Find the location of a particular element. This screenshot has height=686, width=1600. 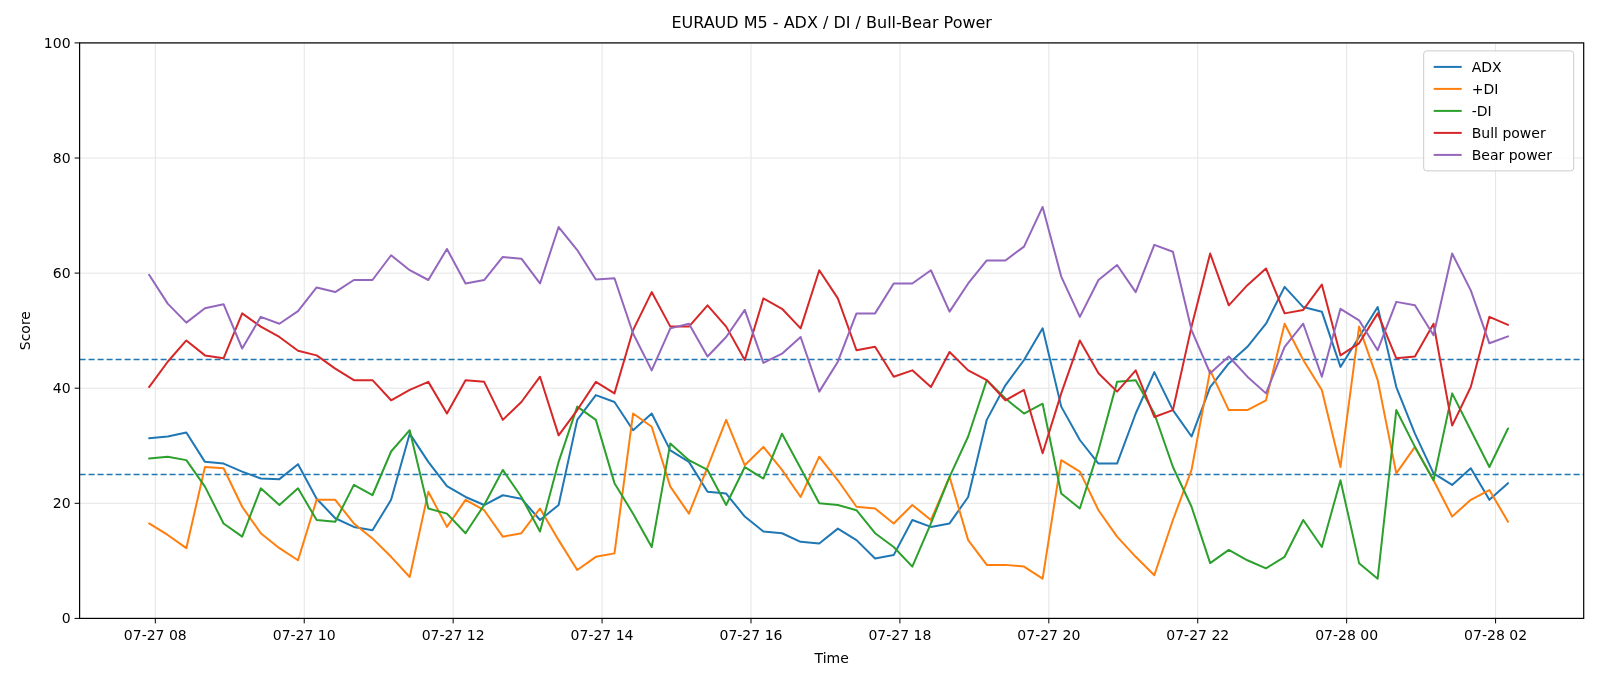

y-tick-label: 40 is located at coordinates (61, 388).